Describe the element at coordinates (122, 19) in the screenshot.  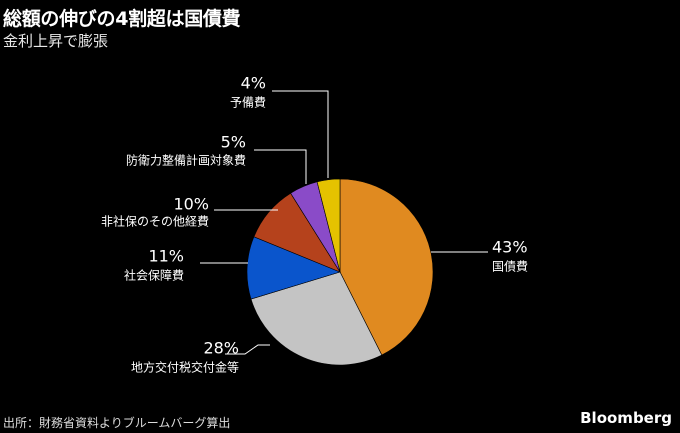
I see `chart-title: 総額の伸びの4割超は国債費` at that location.